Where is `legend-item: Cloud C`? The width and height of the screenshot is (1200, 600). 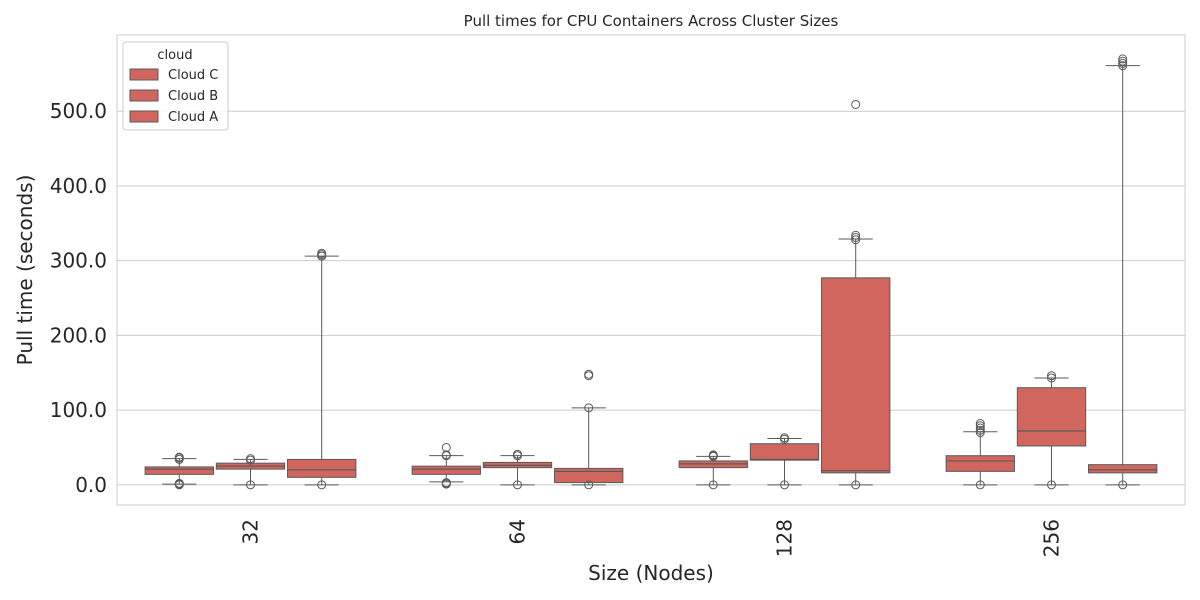
legend-item: Cloud C is located at coordinates (173, 75).